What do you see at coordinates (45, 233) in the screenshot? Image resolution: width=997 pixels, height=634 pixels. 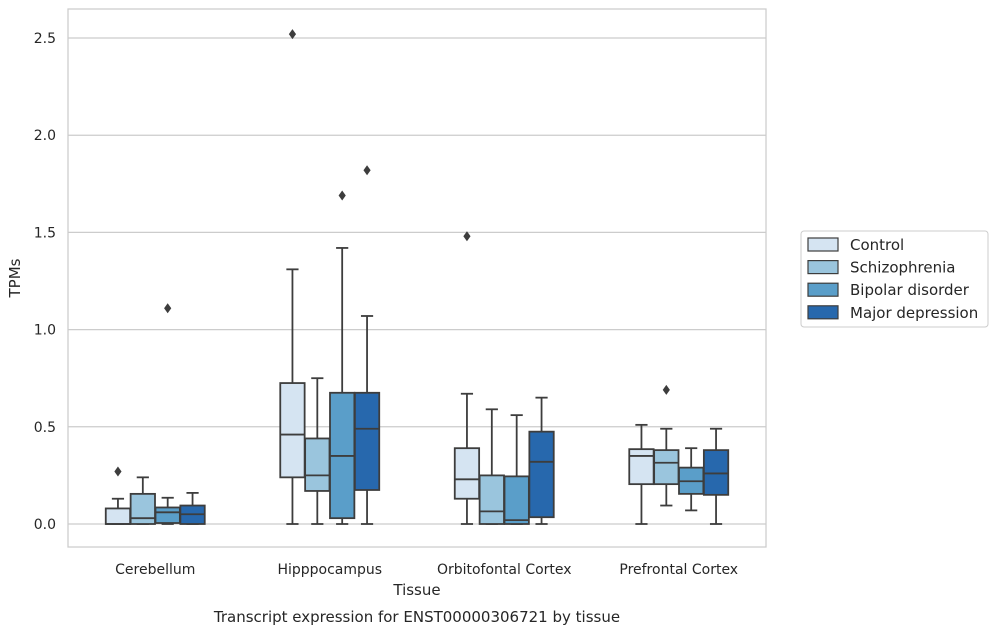 I see `y-tick-label: 1.5` at bounding box center [45, 233].